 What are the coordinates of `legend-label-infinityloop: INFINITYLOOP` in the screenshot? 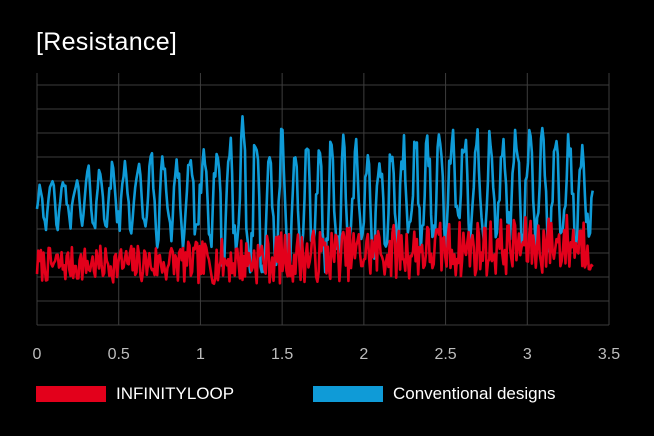 It's located at (175, 393).